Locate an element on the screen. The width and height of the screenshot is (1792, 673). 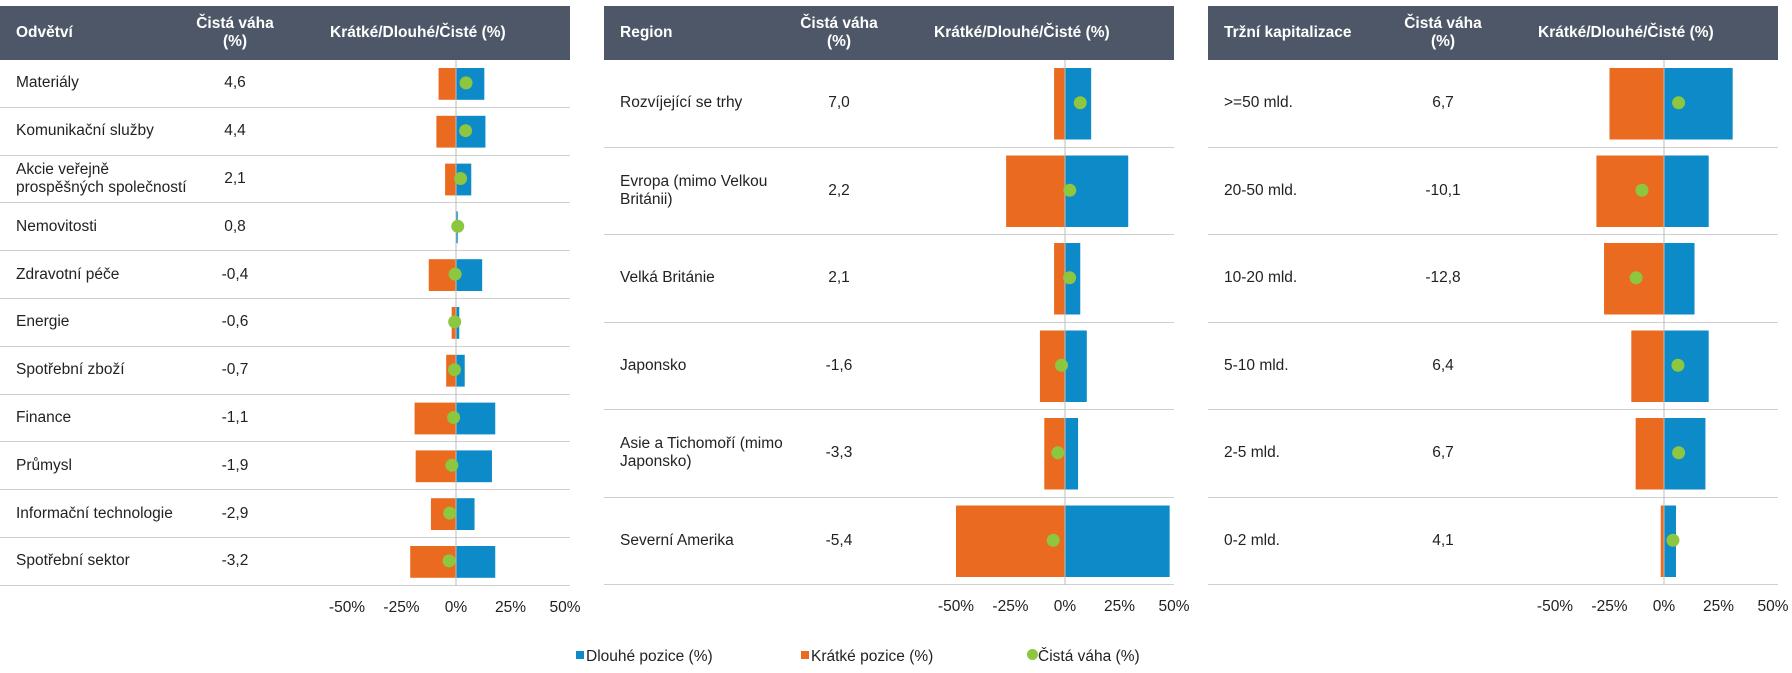
row-net-weight: 2,1 is located at coordinates (839, 278).